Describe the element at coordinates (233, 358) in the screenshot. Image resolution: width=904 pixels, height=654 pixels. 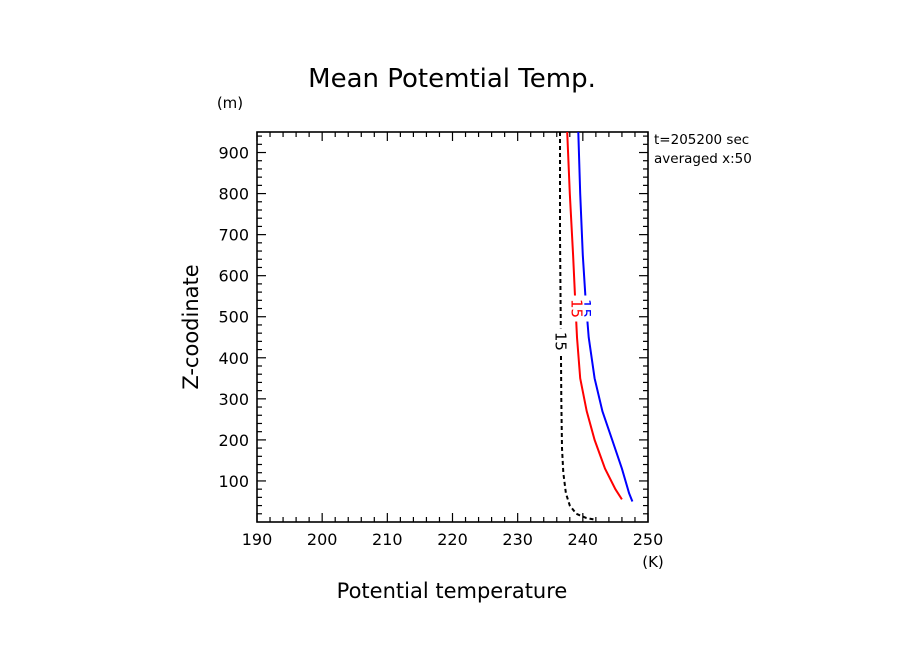
I see `y-tick-label: 400` at that location.